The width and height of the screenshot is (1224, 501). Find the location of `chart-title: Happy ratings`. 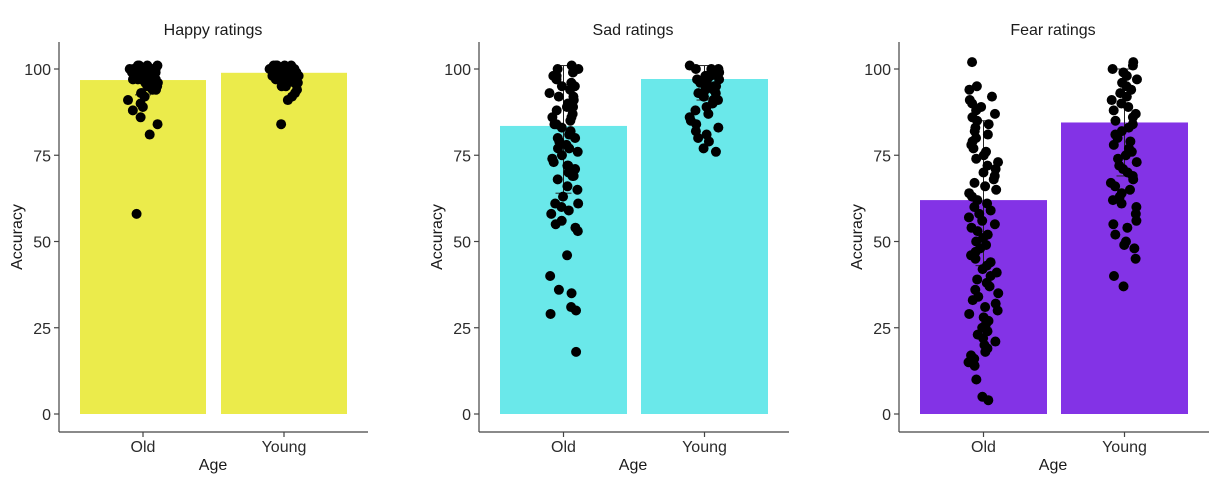

chart-title: Happy ratings is located at coordinates (213, 30).